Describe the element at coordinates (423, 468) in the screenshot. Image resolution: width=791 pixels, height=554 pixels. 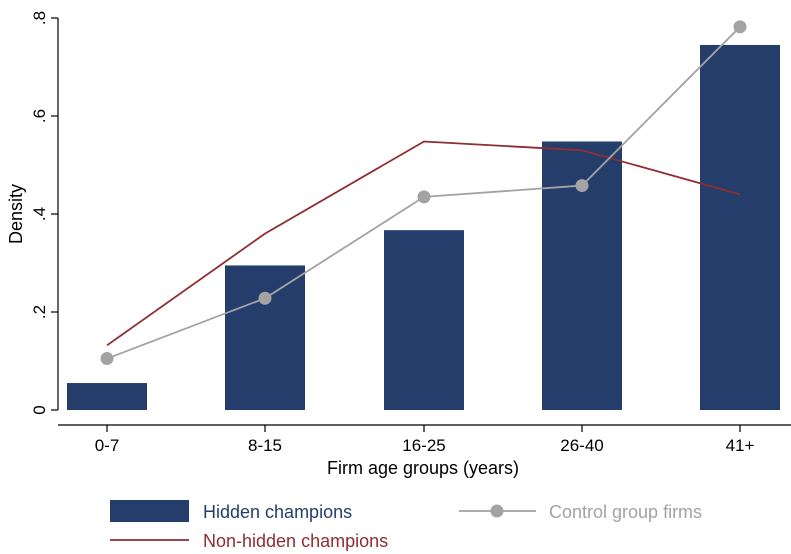
I see `x-axis-title: Firm age groups (years)` at that location.